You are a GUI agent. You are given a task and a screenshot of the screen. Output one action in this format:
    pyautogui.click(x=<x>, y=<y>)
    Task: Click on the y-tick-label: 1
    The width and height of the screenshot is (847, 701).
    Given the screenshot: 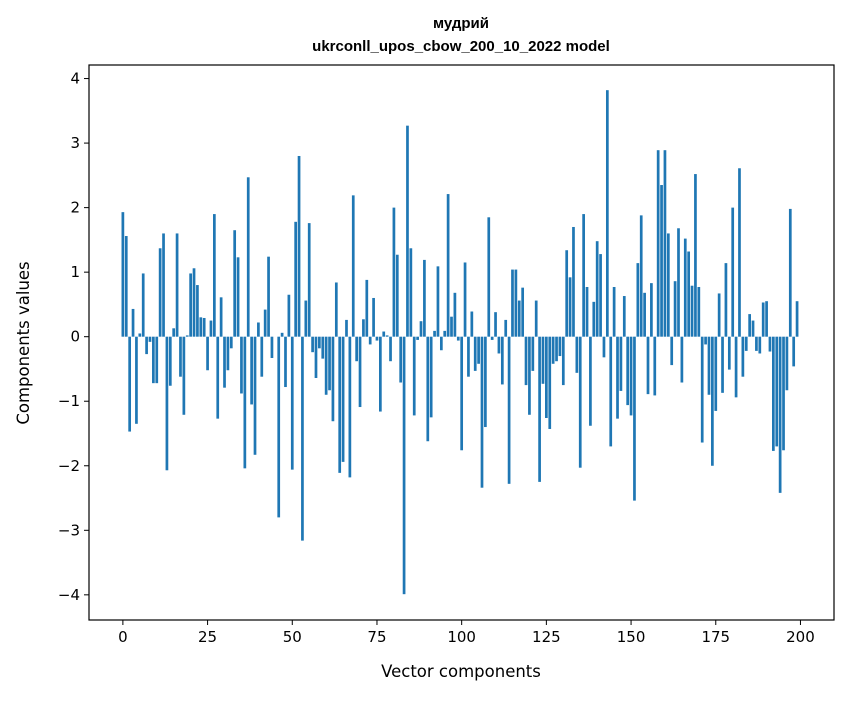 What is the action you would take?
    pyautogui.click(x=75, y=272)
    